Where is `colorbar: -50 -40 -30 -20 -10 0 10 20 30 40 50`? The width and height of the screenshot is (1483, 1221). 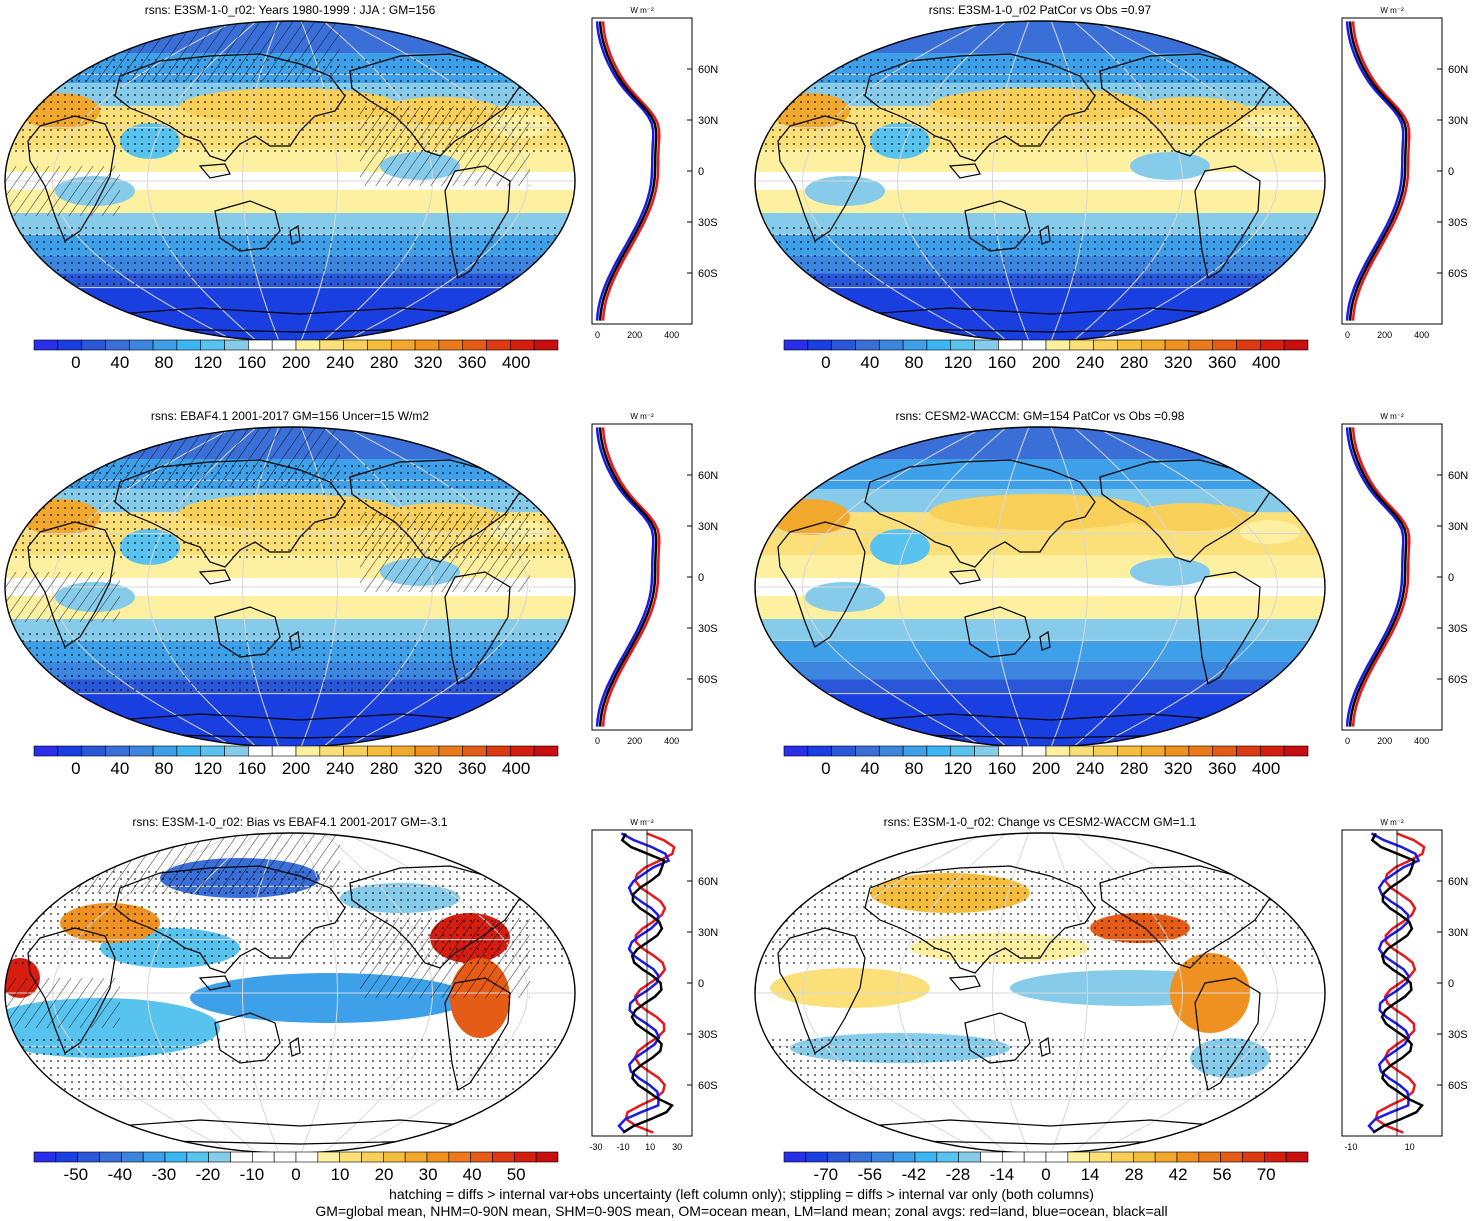 colorbar: -50 -40 -30 -20 -10 0 10 20 30 40 50 is located at coordinates (296, 1167).